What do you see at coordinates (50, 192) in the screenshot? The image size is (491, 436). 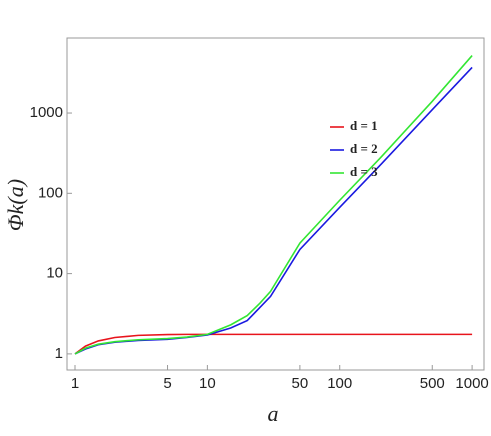 I see `y-tick-label: 100` at bounding box center [50, 192].